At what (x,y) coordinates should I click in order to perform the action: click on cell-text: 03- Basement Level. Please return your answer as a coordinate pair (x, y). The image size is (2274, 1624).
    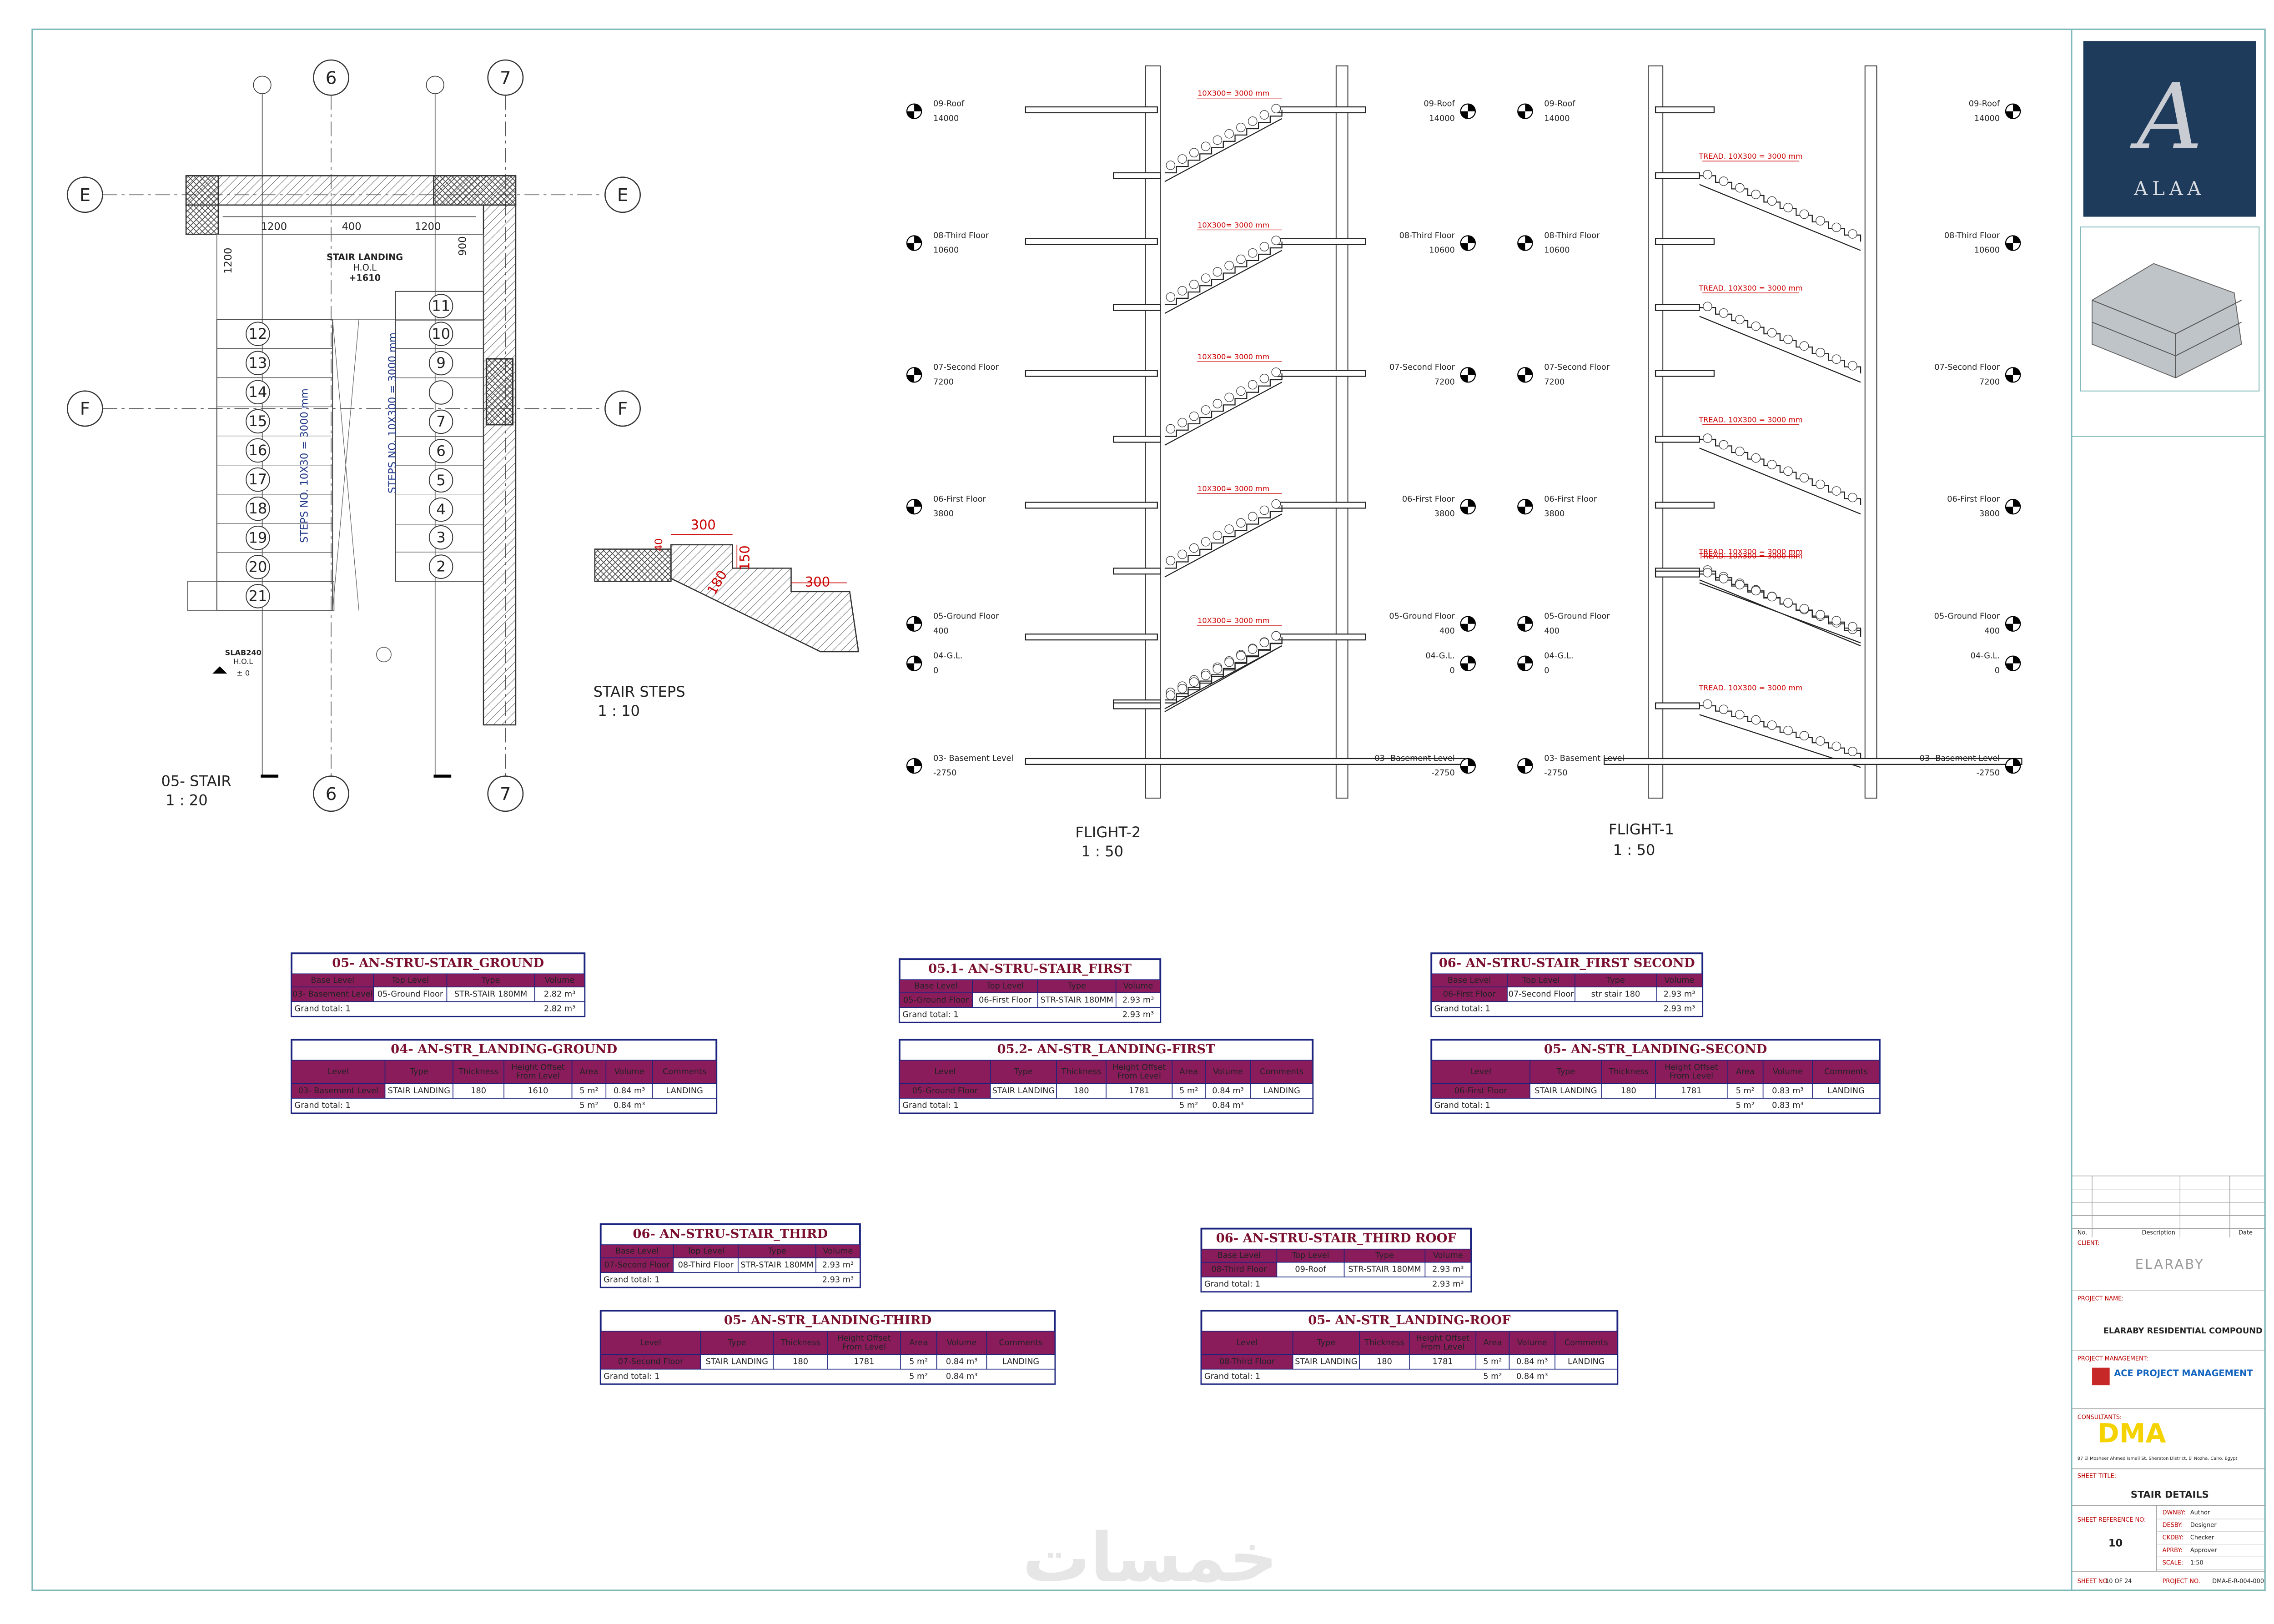
    Looking at the image, I should click on (338, 1091).